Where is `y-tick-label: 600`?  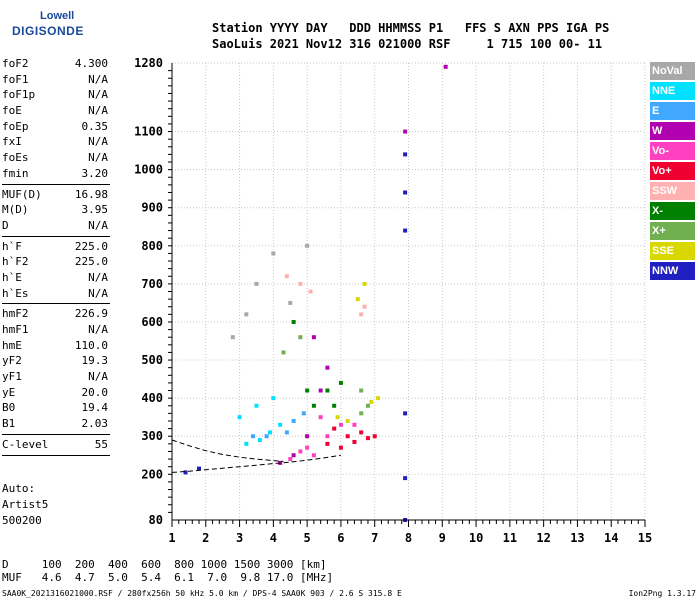
y-tick-label: 600 is located at coordinates (152, 322).